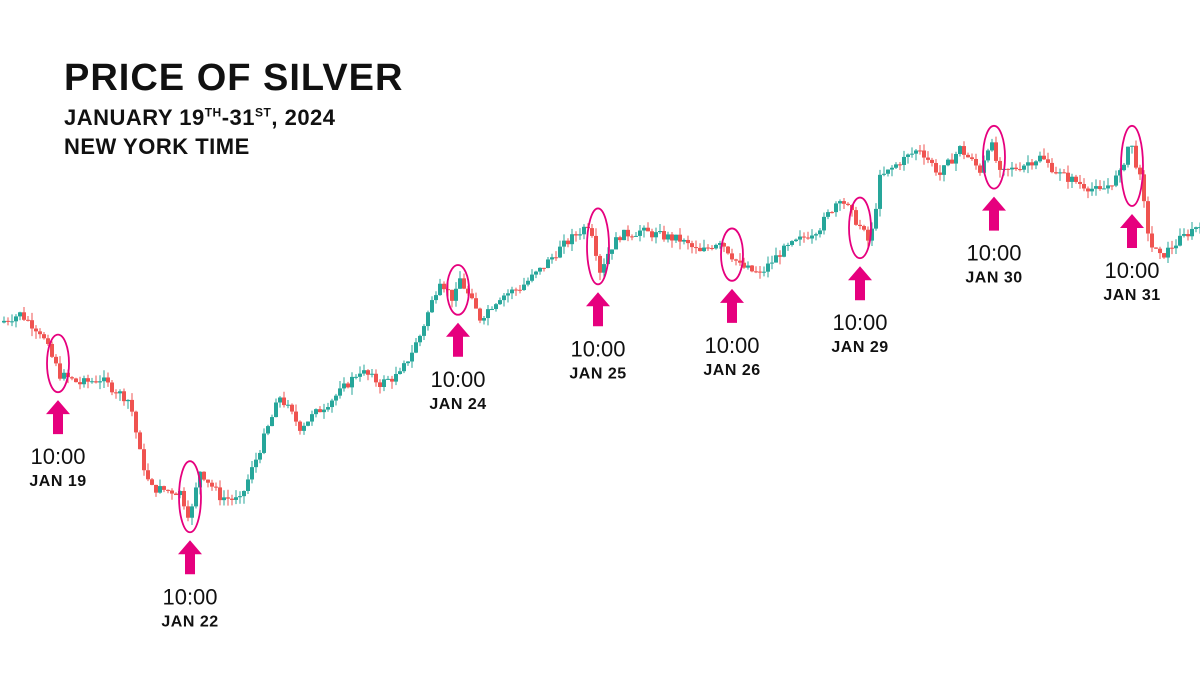 This screenshot has height=675, width=1200. What do you see at coordinates (597, 373) in the screenshot?
I see `annotation-date: JAN 25` at bounding box center [597, 373].